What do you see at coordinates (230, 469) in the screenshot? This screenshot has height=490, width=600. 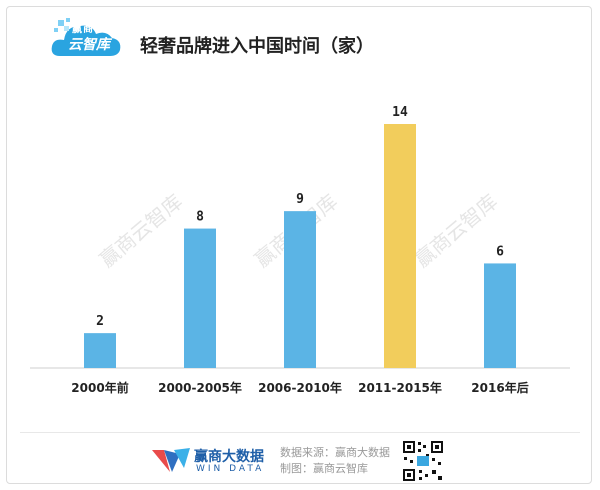 I see `brand-name-en: WIN DATA` at bounding box center [230, 469].